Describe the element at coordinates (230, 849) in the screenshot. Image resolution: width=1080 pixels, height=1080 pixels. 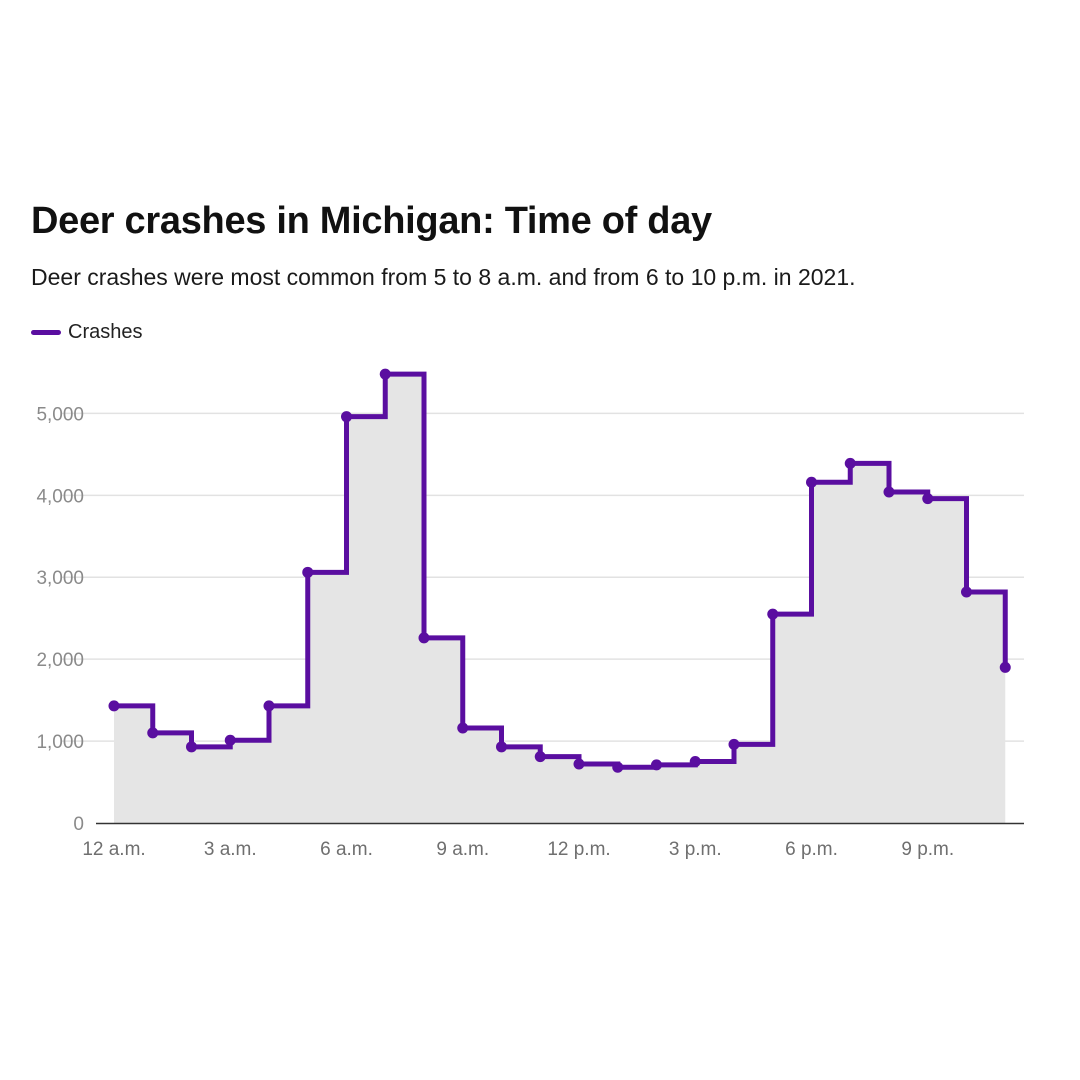
I see `x-tick-label: 3 a.m.` at that location.